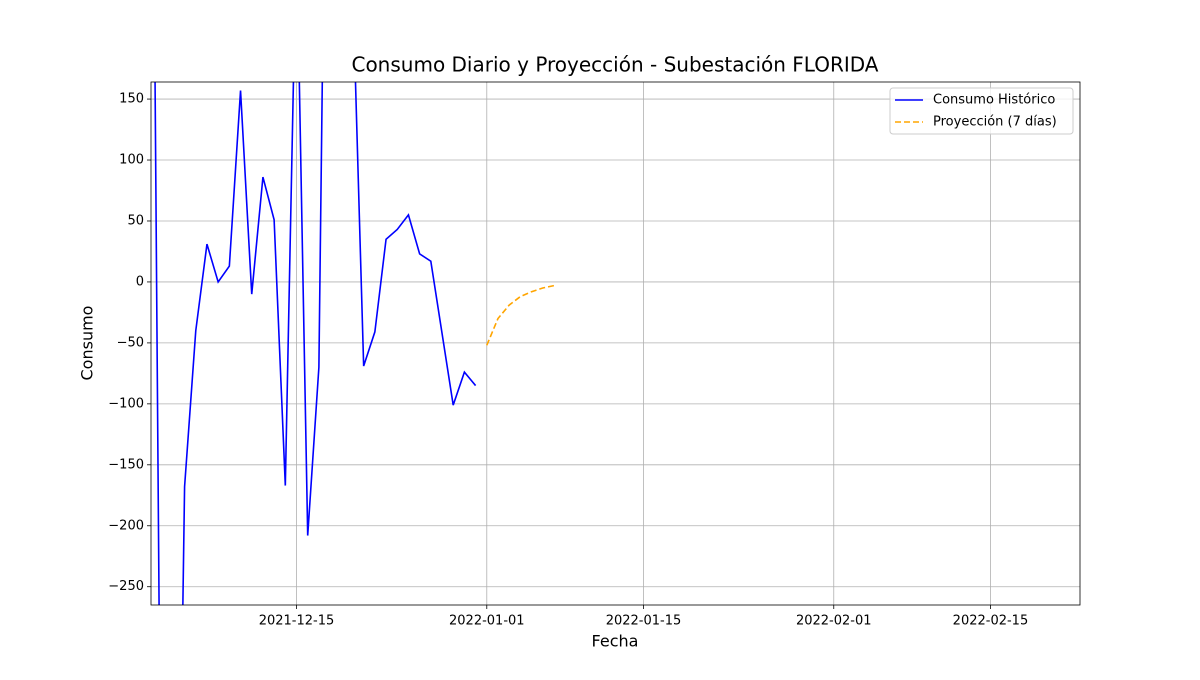 The image size is (1200, 680). I want to click on legend-box, so click(981, 111).